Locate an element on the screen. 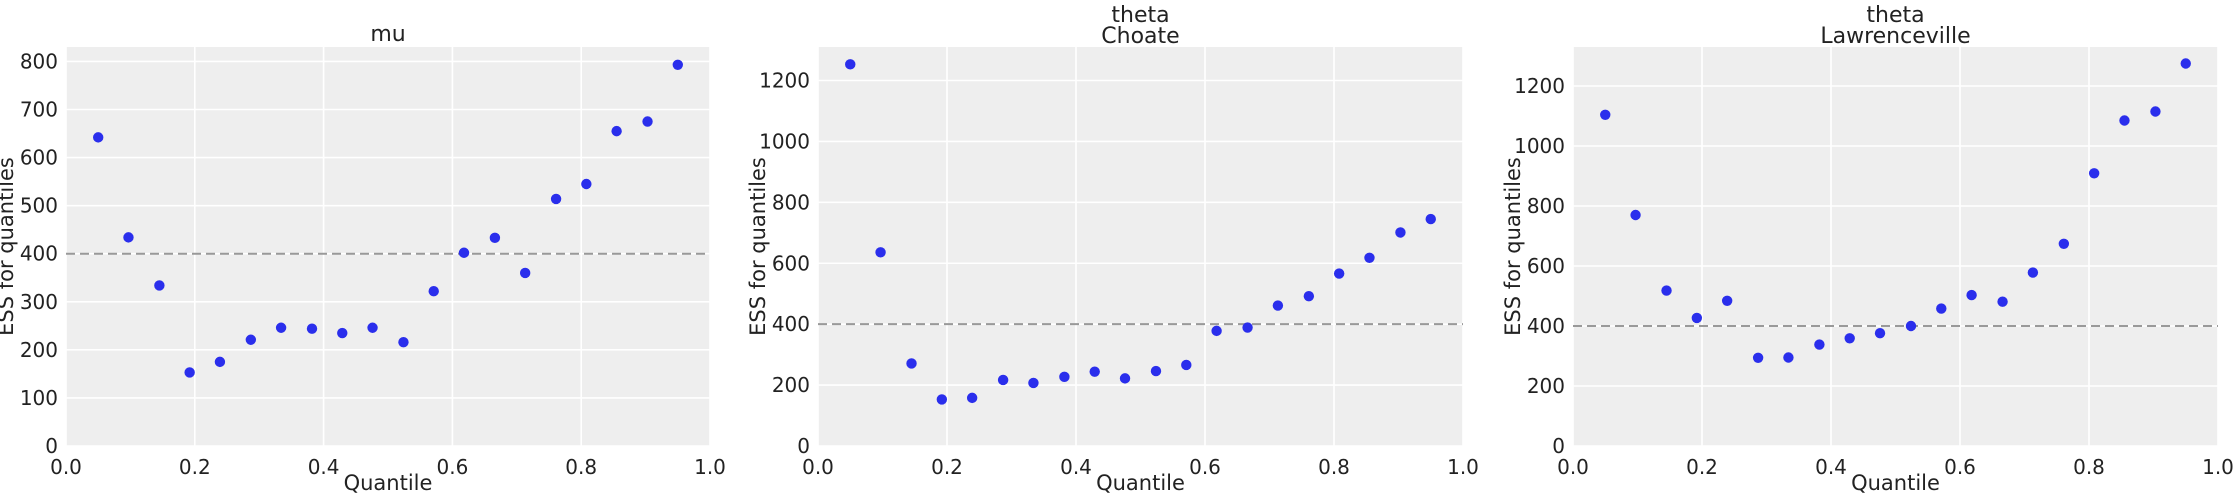 This screenshot has height=496, width=2235. y-tick-label: 100 is located at coordinates (39, 398).